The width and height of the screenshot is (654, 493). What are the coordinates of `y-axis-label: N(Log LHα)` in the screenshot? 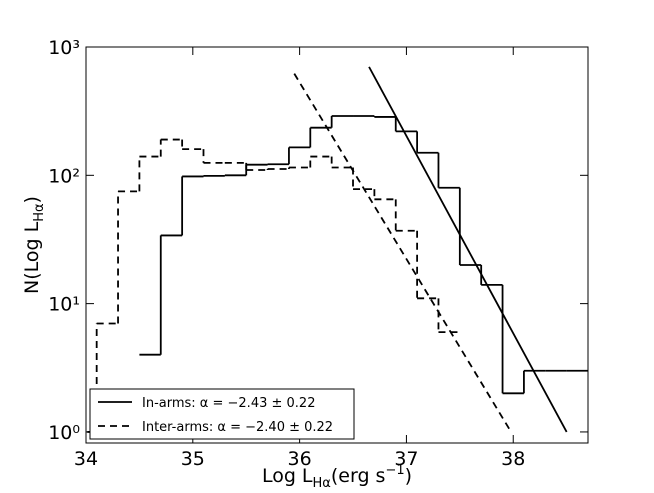 It's located at (34, 245).